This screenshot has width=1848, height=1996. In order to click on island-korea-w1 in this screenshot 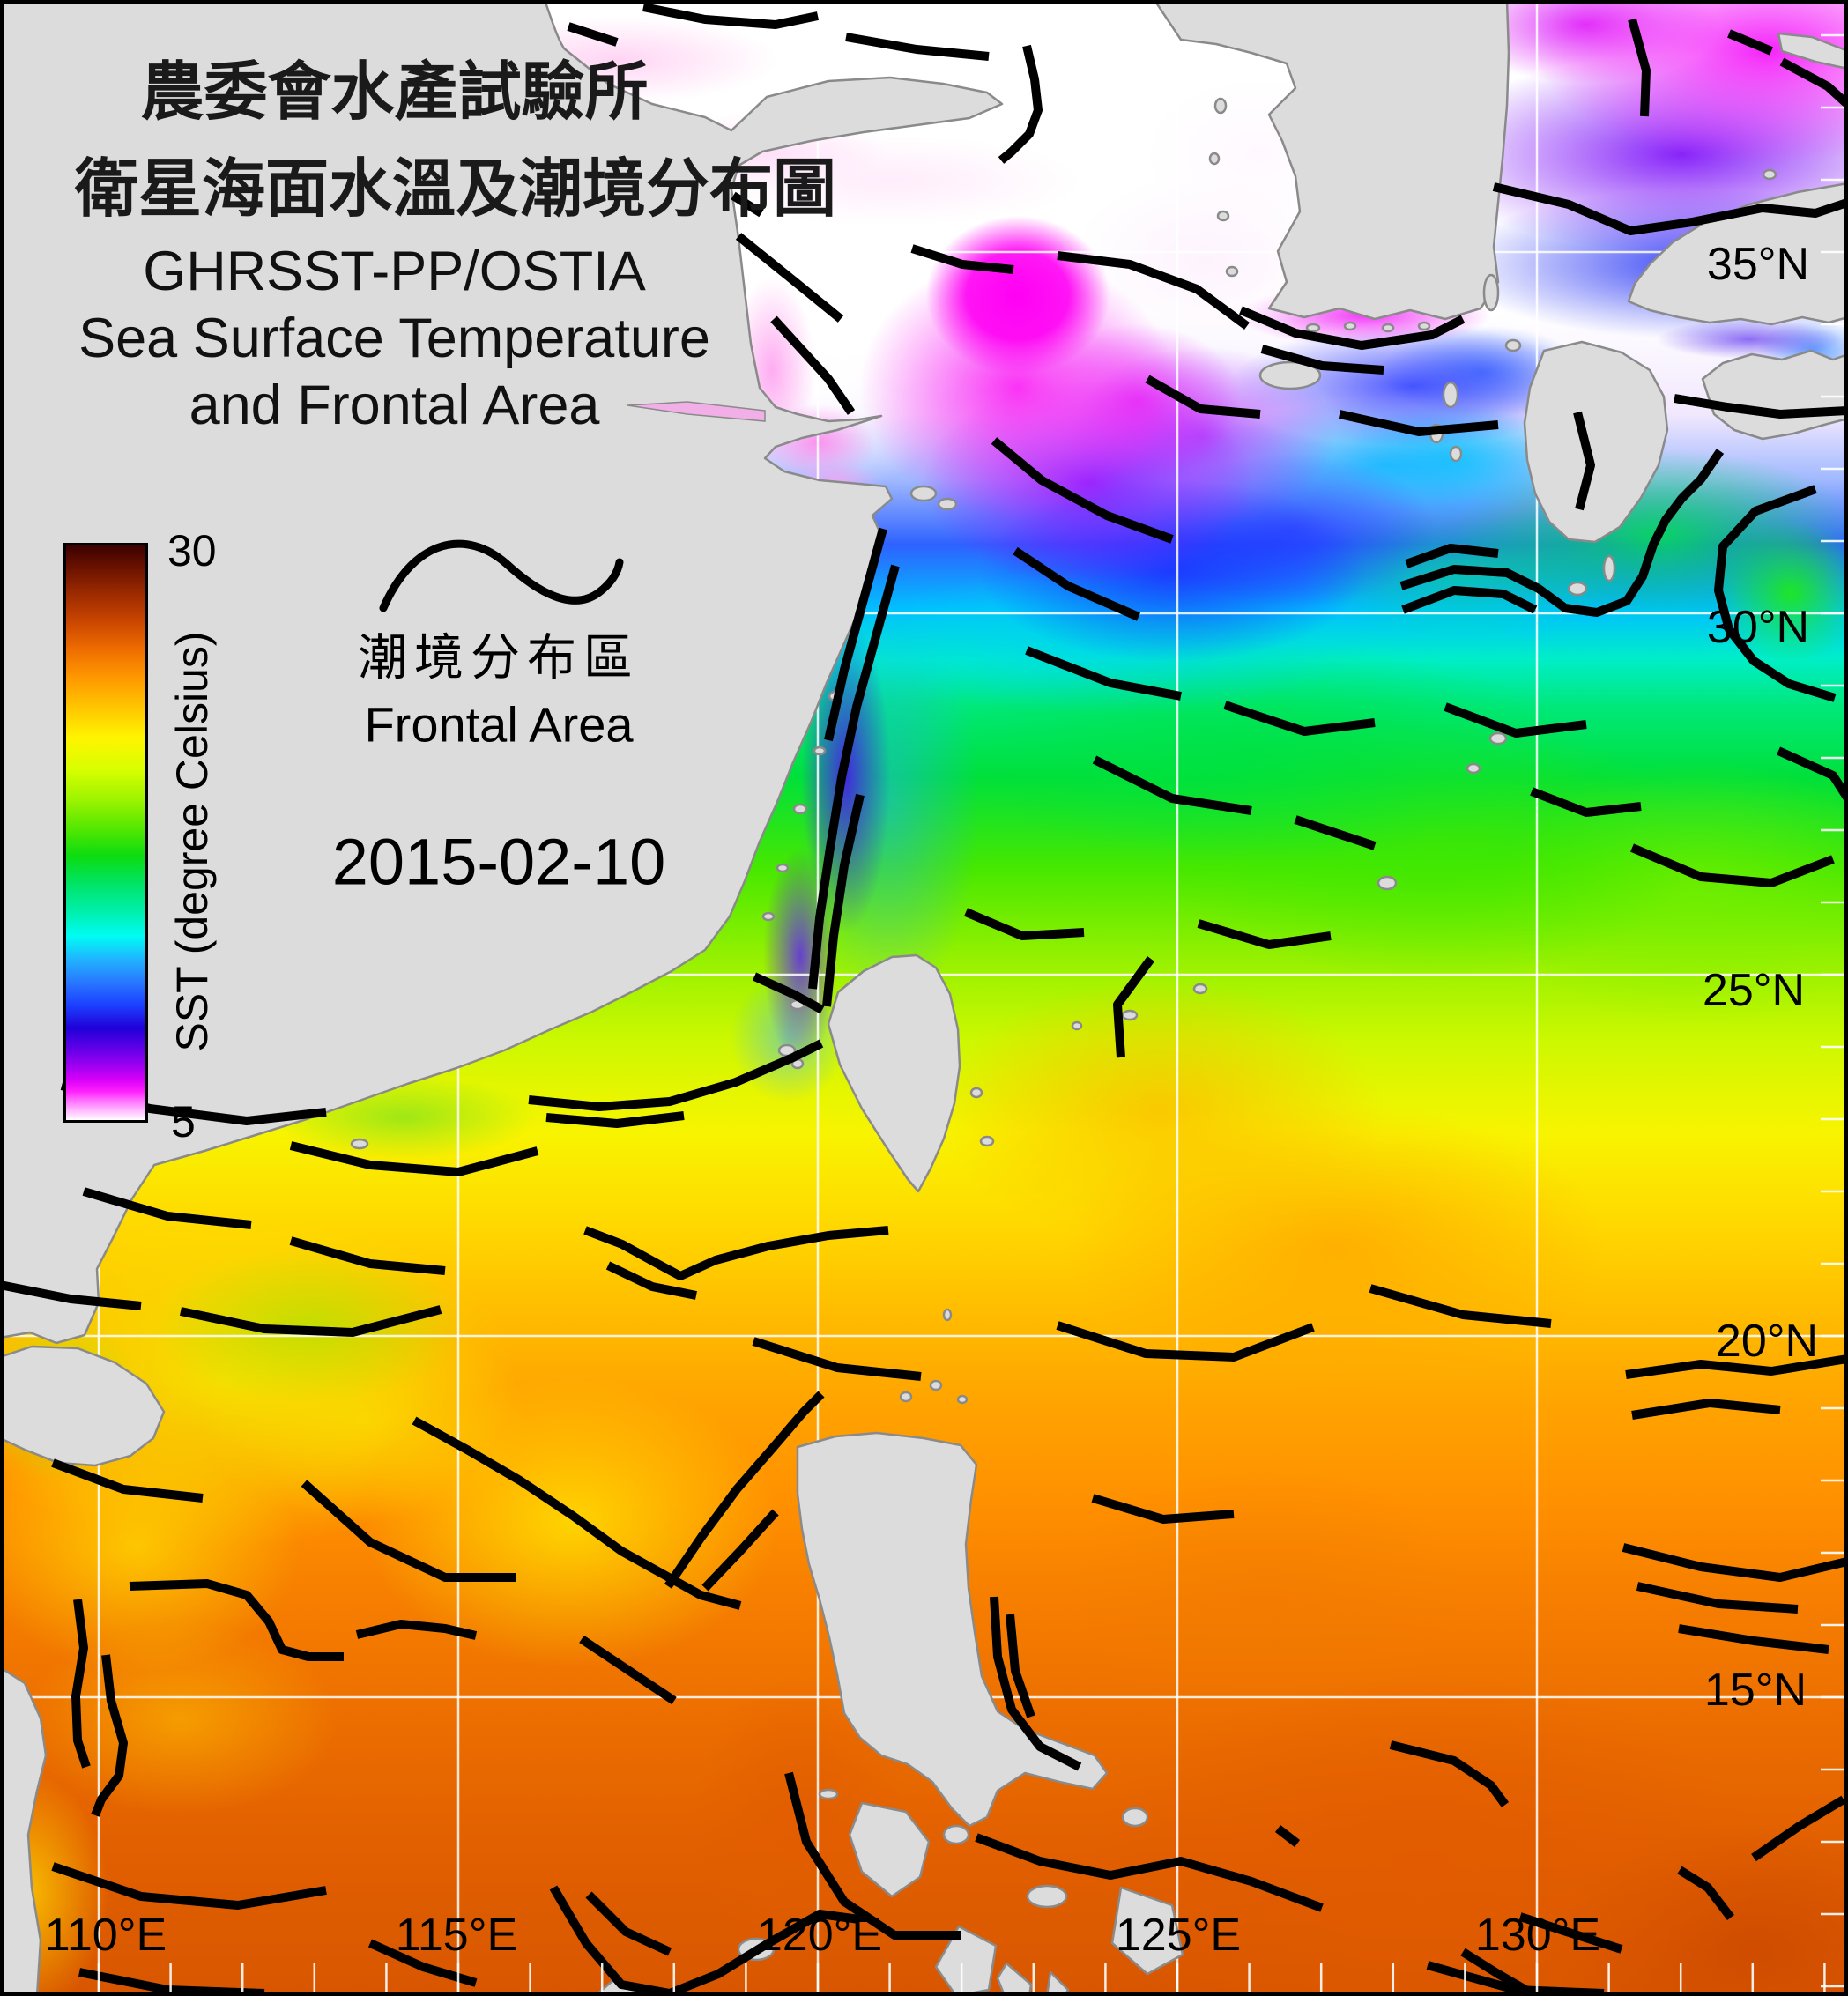, I will do `click(1221, 106)`.